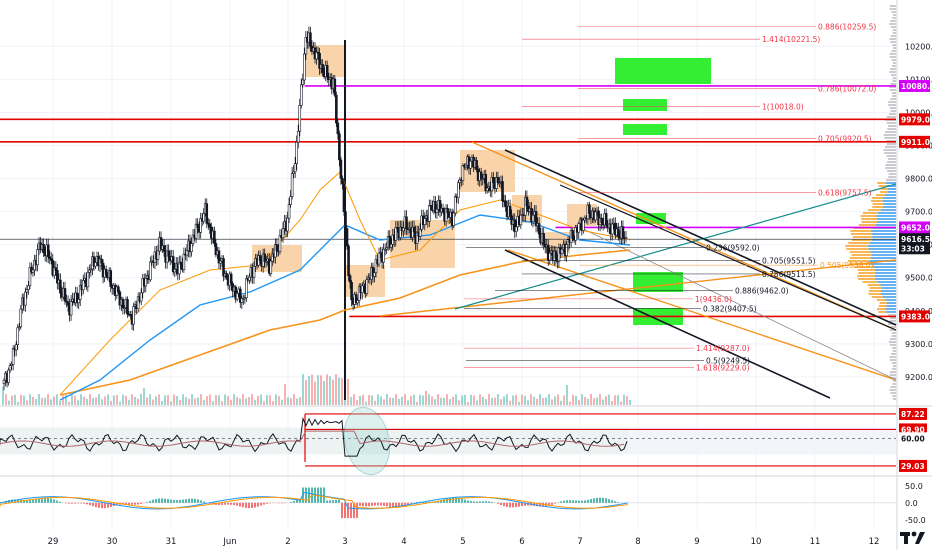 Image resolution: width=932 pixels, height=554 pixels. I want to click on price-label: 9383.0, so click(915, 316).